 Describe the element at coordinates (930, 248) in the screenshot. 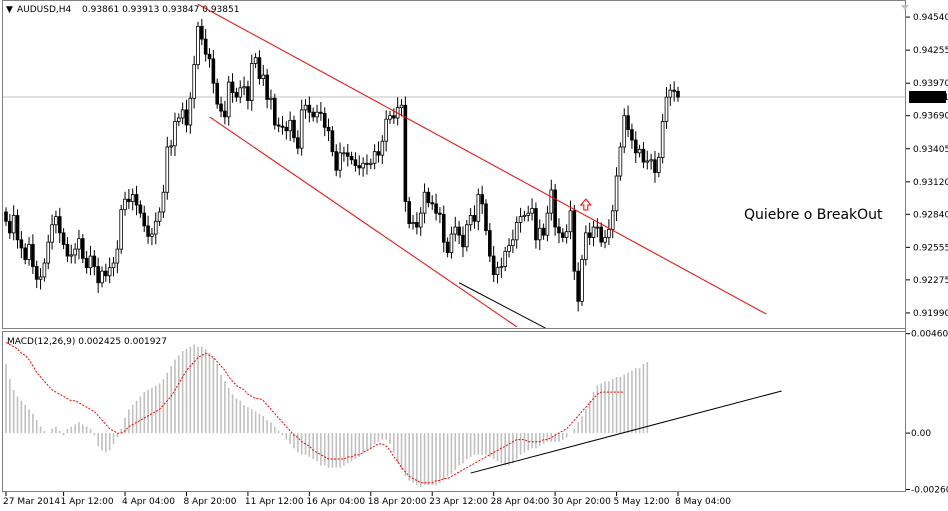

I see `price-y-tick-label: 0.92555` at that location.